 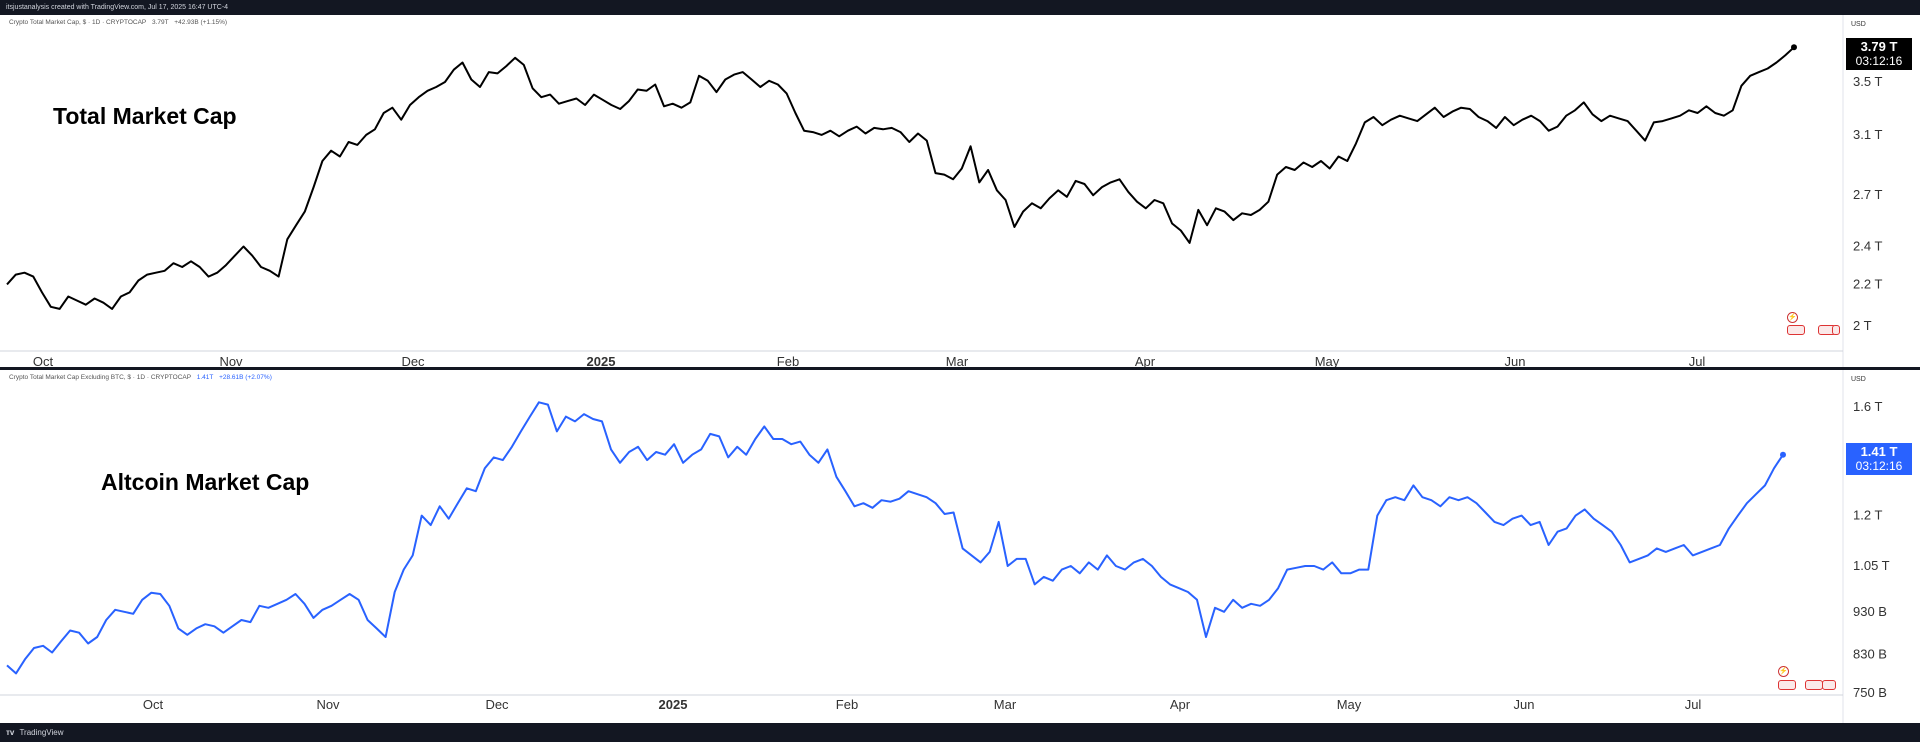 What do you see at coordinates (1871, 565) in the screenshot?
I see `y-tick-label: 1.05 T` at bounding box center [1871, 565].